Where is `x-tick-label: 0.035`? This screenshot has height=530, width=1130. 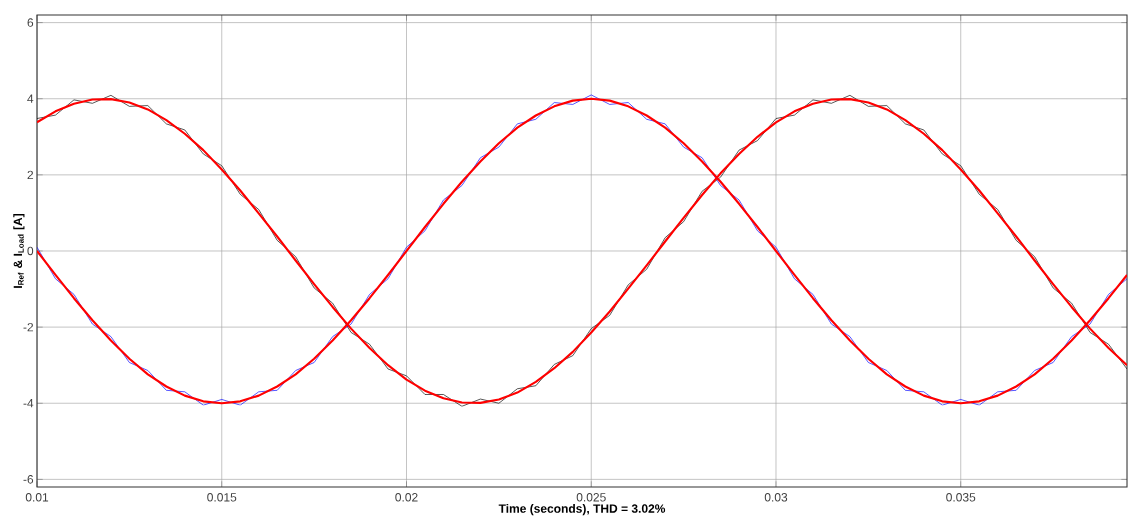
x-tick-label: 0.035 is located at coordinates (961, 497).